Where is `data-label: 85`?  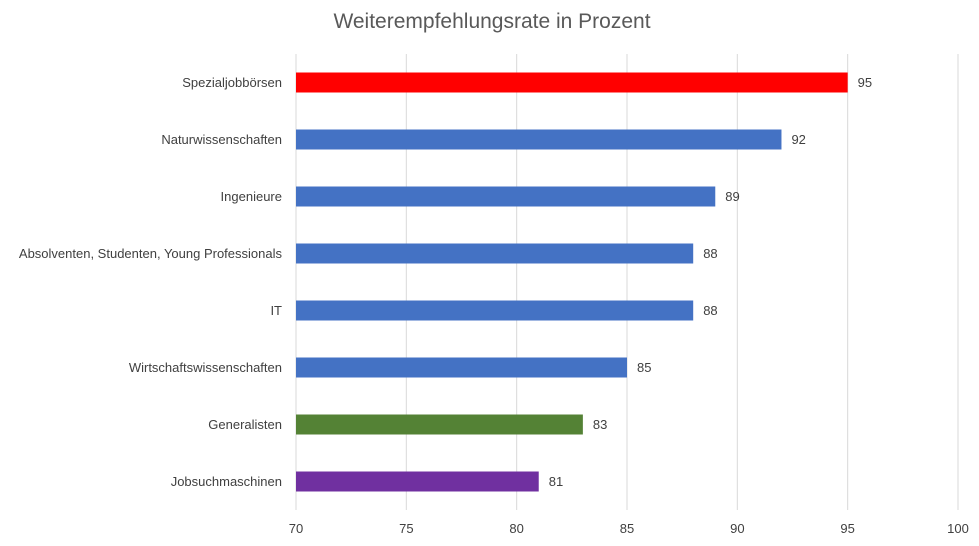 data-label: 85 is located at coordinates (644, 367).